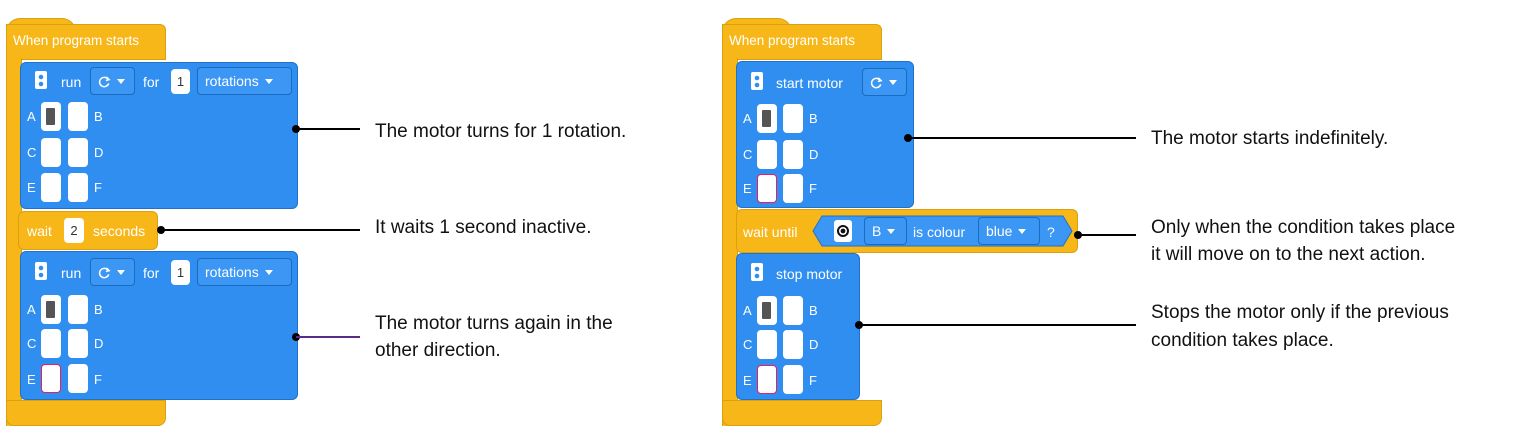 Image resolution: width=1538 pixels, height=439 pixels. Describe the element at coordinates (39, 231) in the screenshot. I see `wait-label: wait` at that location.